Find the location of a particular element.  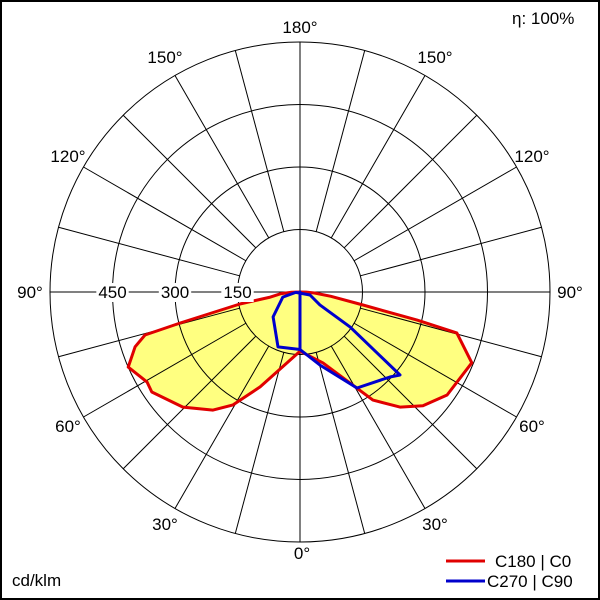

radial-tick-label-150: 150 is located at coordinates (237, 292).